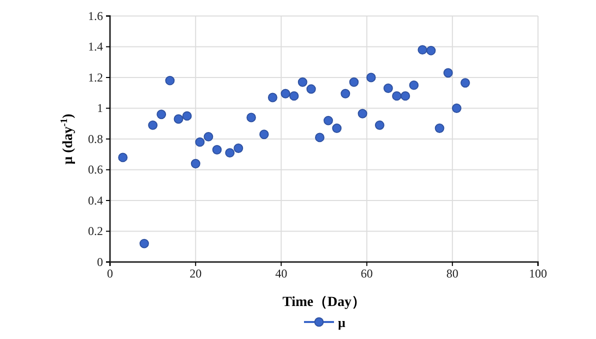 This screenshot has height=339, width=596. Describe the element at coordinates (95, 169) in the screenshot. I see `y-tick-label: 0.6` at that location.